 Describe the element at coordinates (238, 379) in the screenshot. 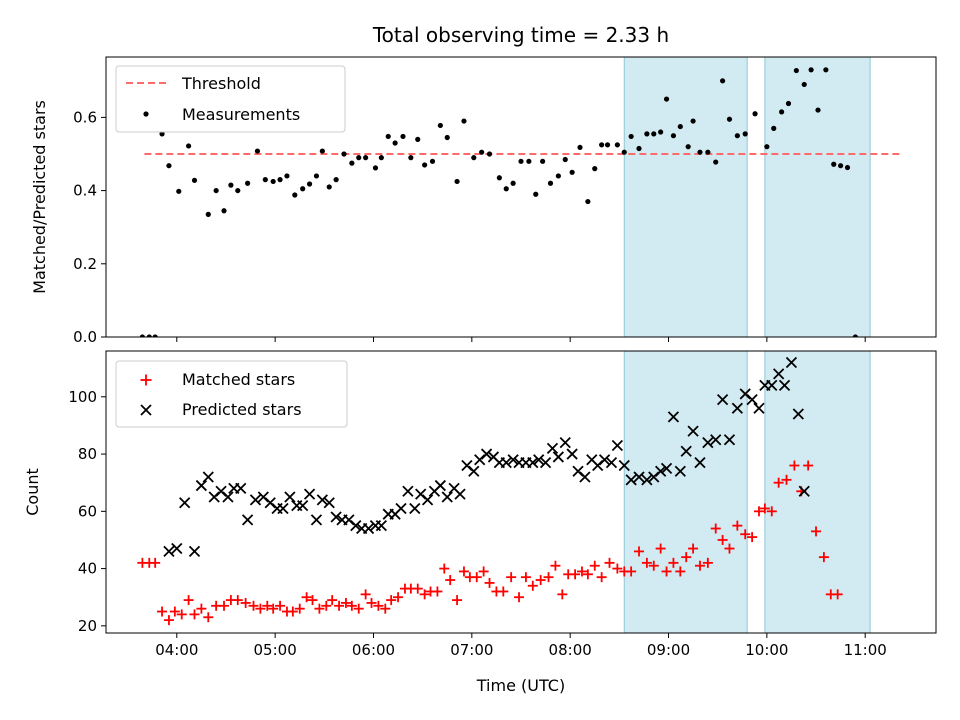

I see `matched-legend-label: Matched stars` at that location.